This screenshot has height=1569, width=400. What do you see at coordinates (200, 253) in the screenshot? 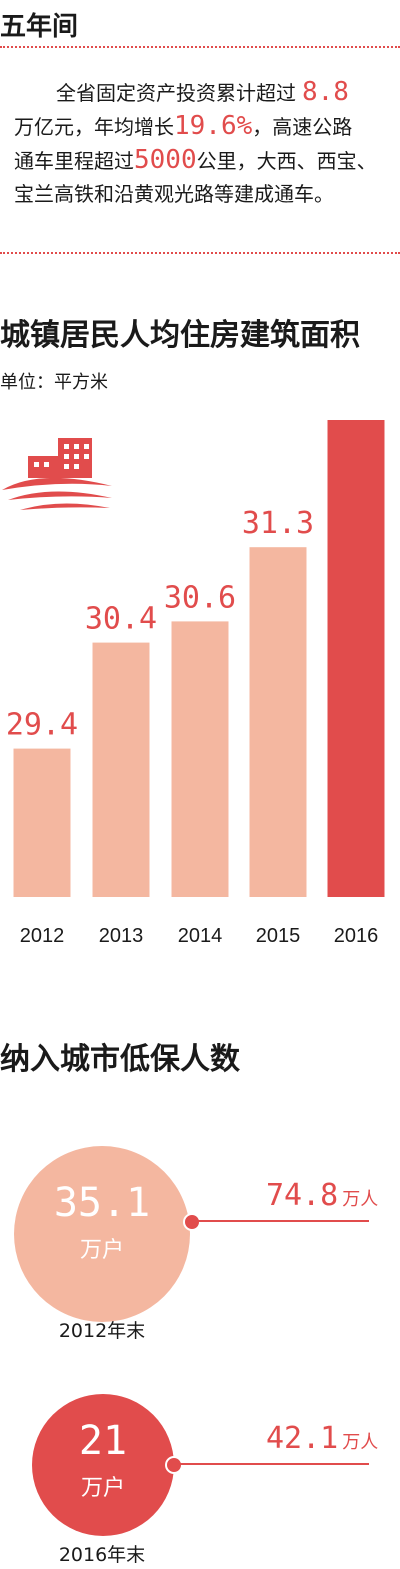
I see `divider-bottom` at bounding box center [200, 253].